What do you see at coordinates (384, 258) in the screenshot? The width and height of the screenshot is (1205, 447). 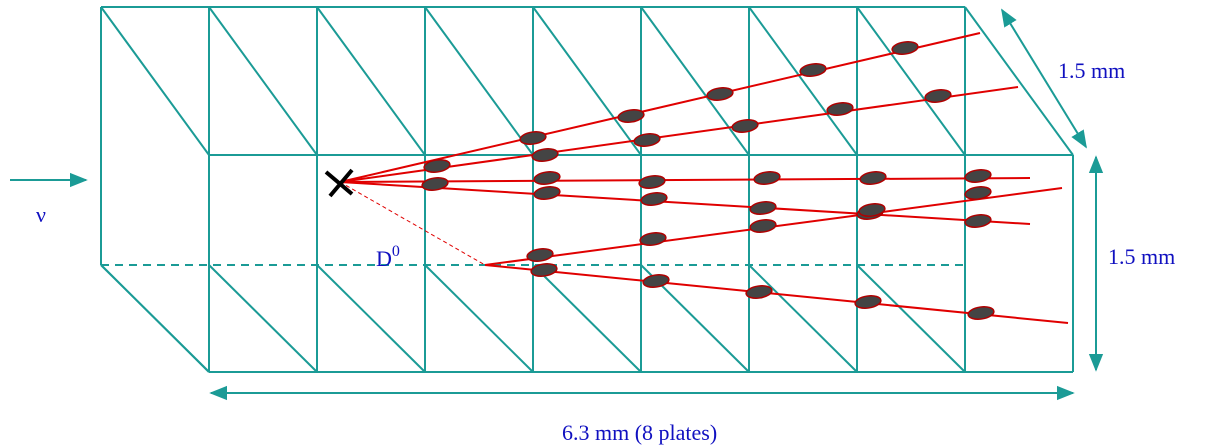 I see `d-symbol: D` at bounding box center [384, 258].